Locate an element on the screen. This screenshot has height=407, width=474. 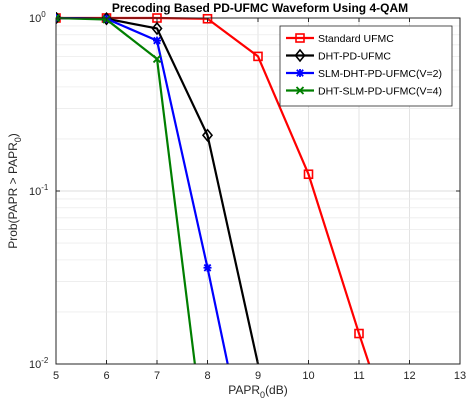
legend-label: DHT-PD-UFMC is located at coordinates (354, 57).